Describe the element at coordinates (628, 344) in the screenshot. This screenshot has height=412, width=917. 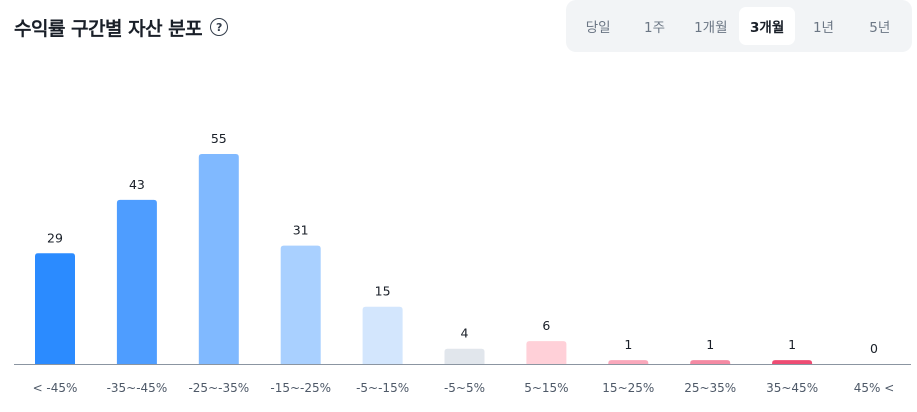
I see `bar-value-label-7: 1` at that location.